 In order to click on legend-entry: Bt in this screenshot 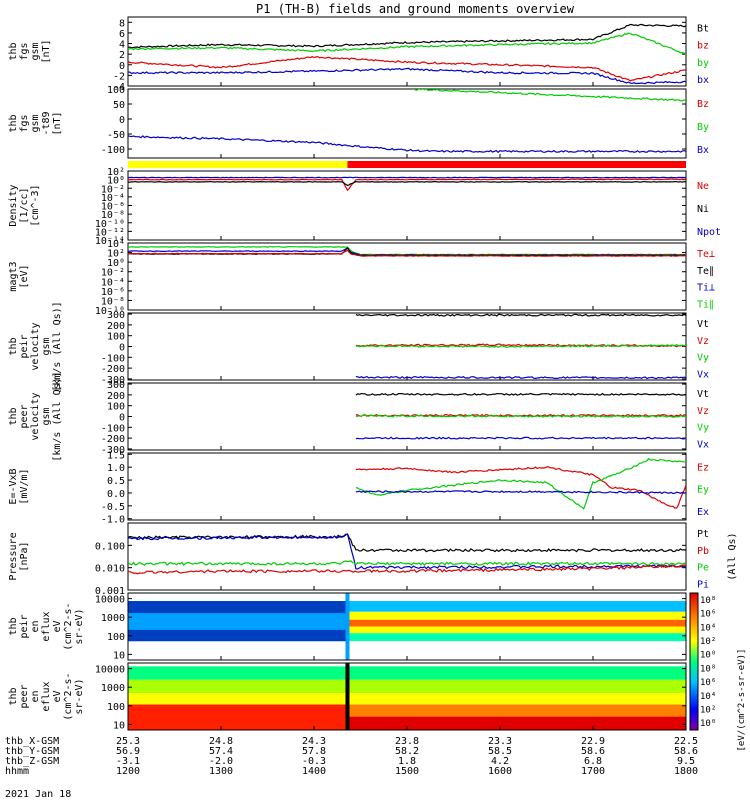, I will do `click(703, 28)`.